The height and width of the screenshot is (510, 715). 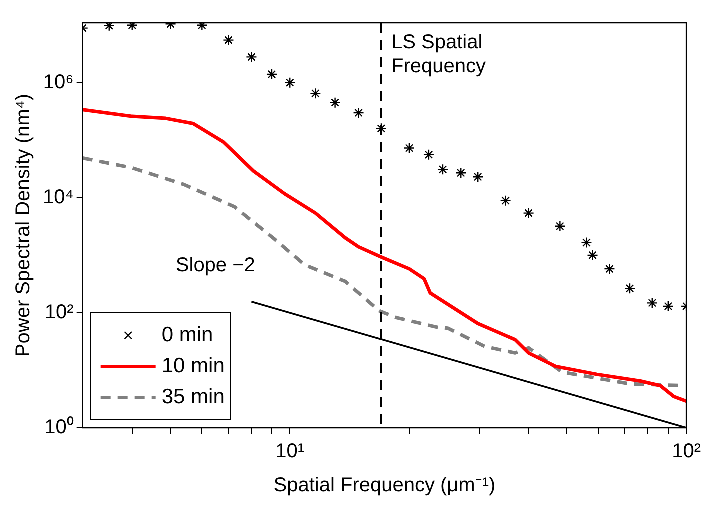 I want to click on y-axis-title: Power Spectral Density (nm⁴), so click(x=23, y=226).